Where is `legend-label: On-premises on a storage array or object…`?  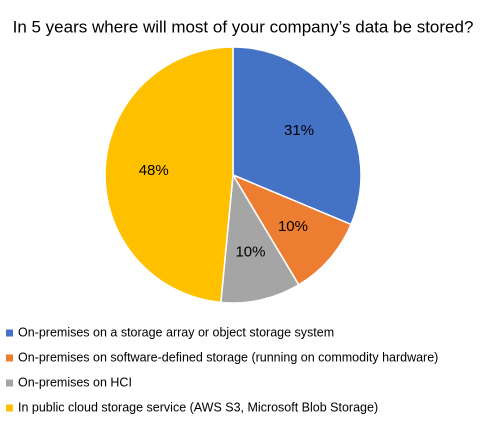
legend-label: On-premises on a storage array or object… is located at coordinates (176, 332).